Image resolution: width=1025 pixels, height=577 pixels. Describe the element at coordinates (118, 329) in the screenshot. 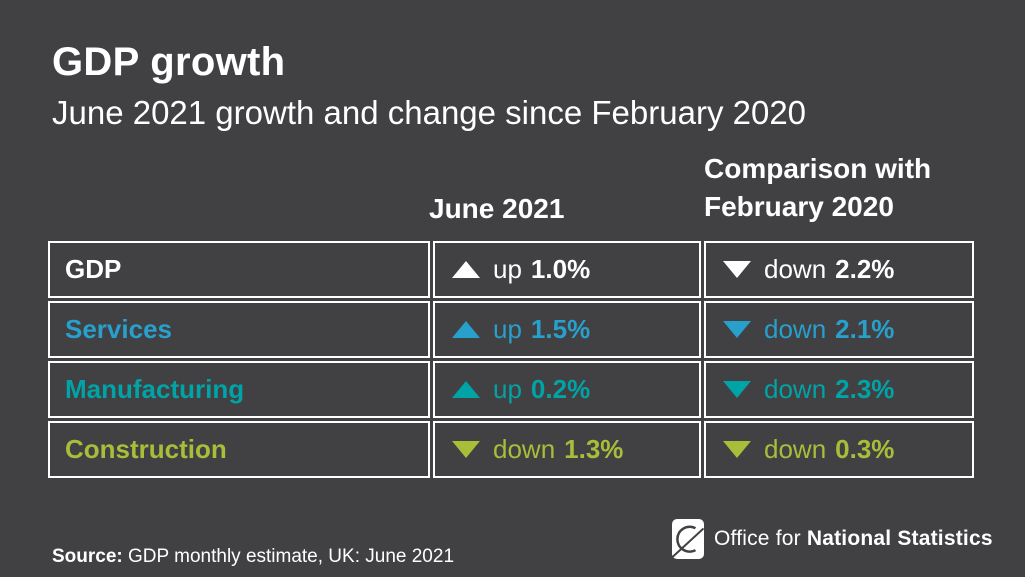

I see `sector-label: Services` at that location.